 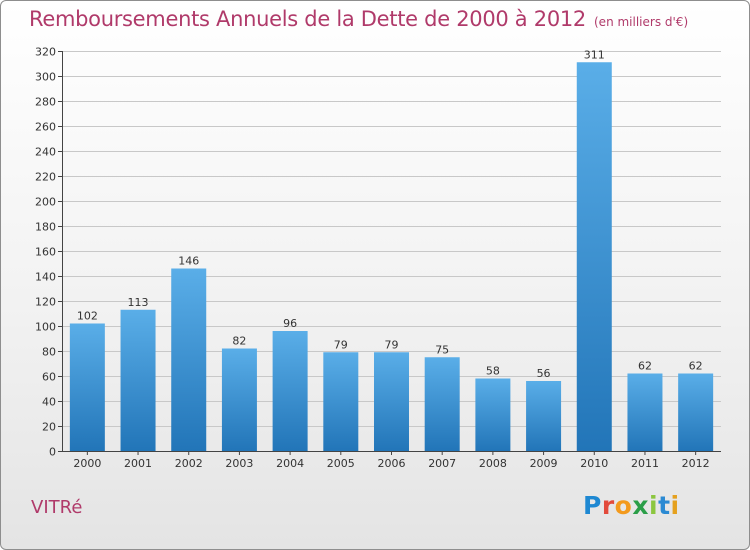 I want to click on data-label-2010: 311, so click(x=594, y=54).